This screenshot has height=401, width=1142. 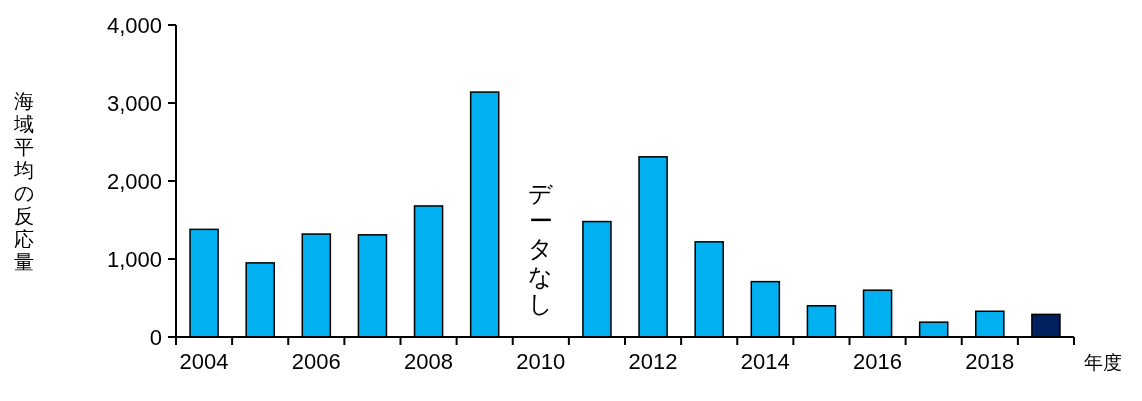 I want to click on y-tick-label: 0, so click(x=155, y=337).